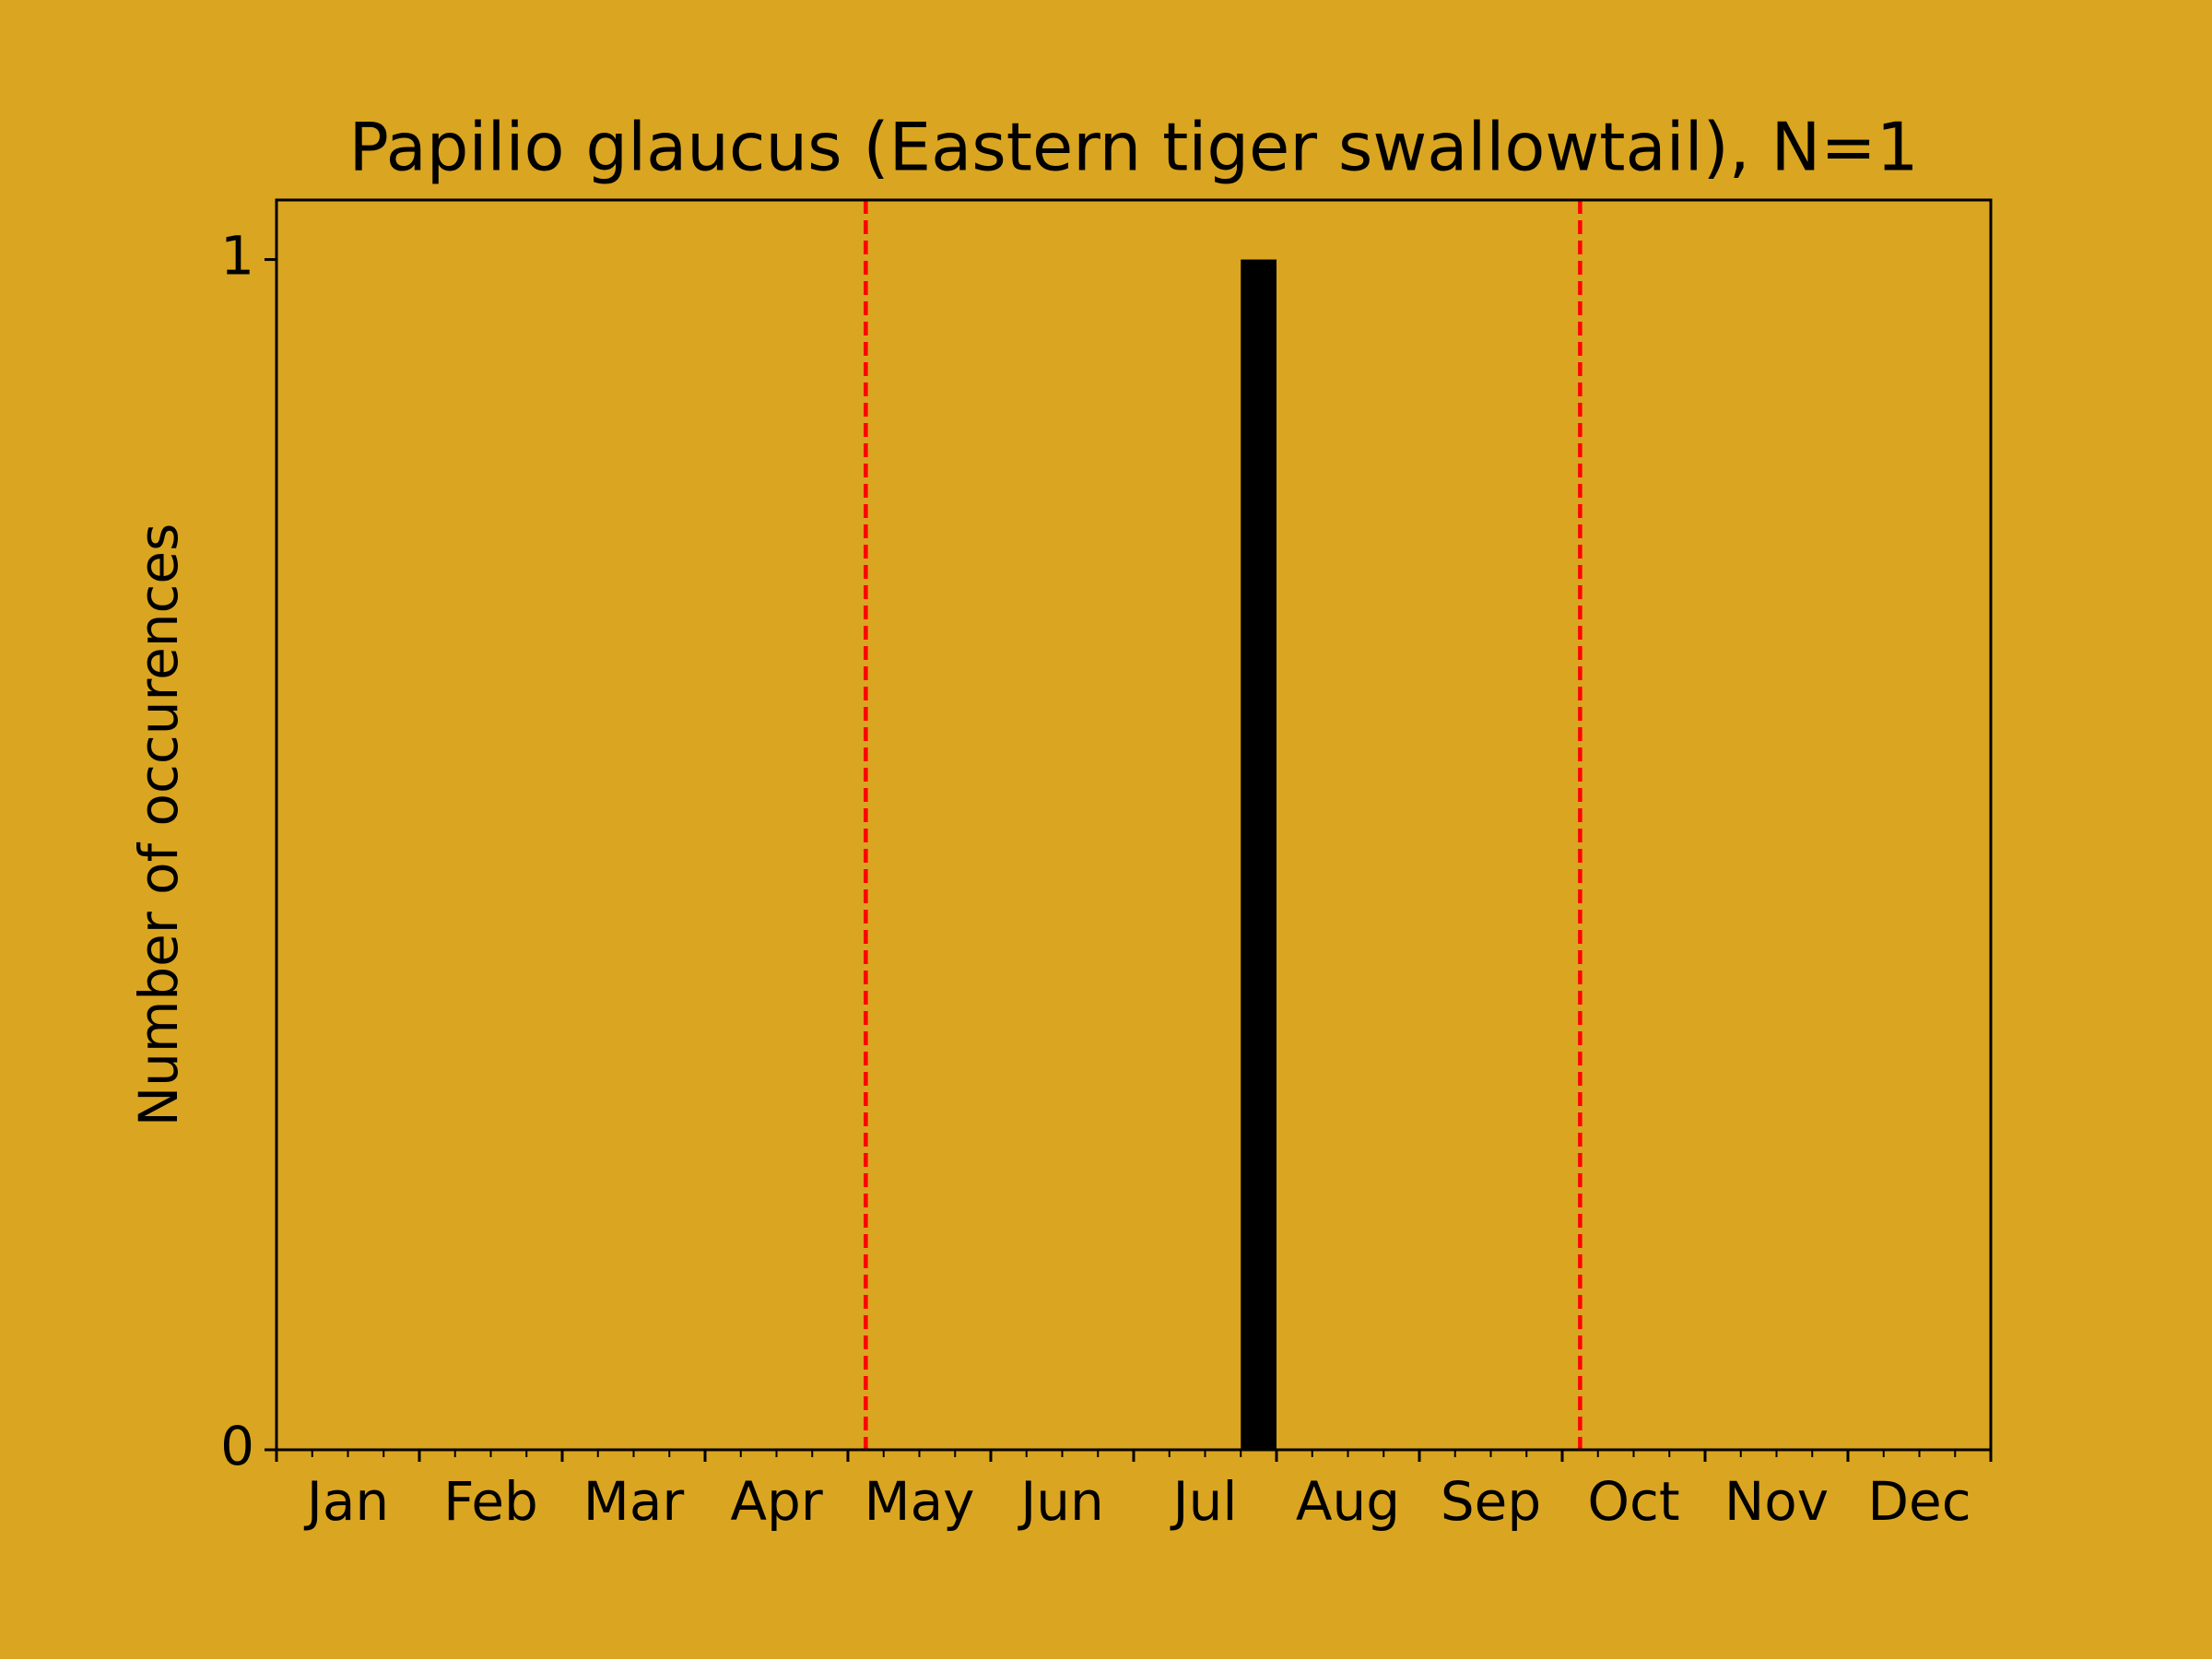 This screenshot has height=1659, width=2212. I want to click on x-tick-label: Jul, so click(1204, 1501).